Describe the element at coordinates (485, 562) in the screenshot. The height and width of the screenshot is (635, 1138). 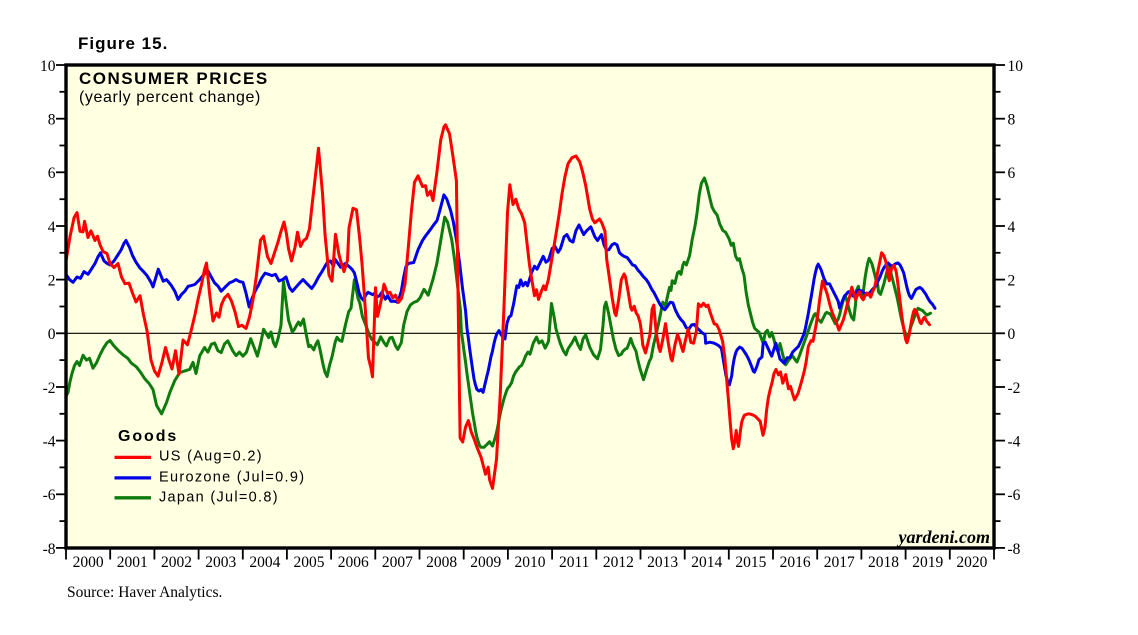
I see `svg-text: 2009` at that location.